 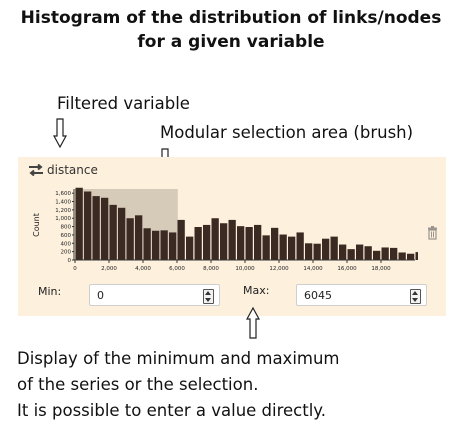 What do you see at coordinates (253, 323) in the screenshot?
I see `min-max-arrow-icon` at bounding box center [253, 323].